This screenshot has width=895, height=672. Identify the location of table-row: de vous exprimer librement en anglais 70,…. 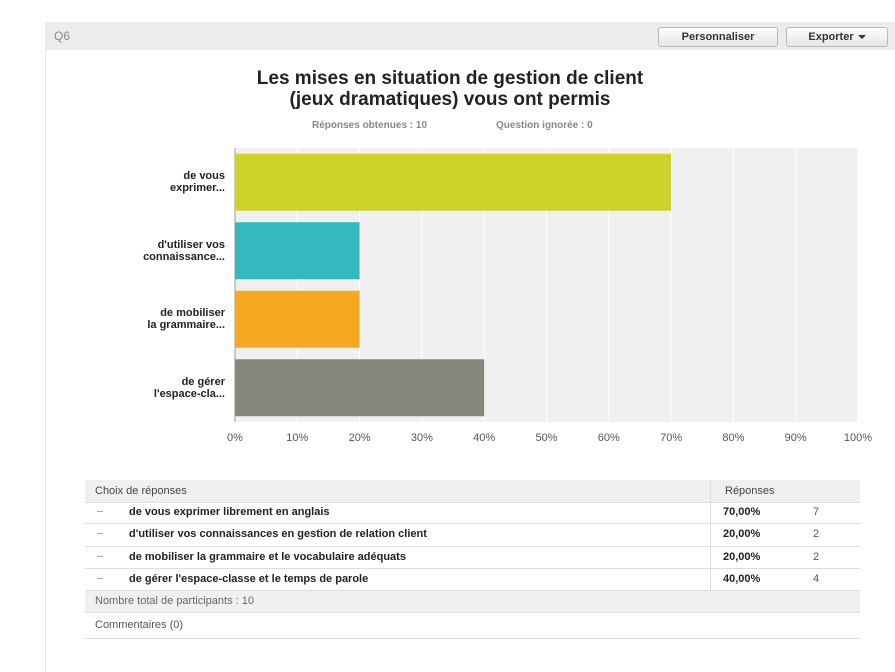
(472, 513).